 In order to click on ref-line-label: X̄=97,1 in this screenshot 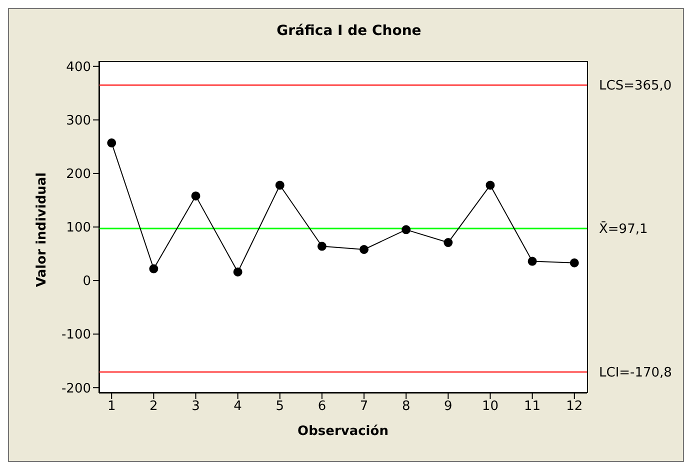, I will do `click(623, 229)`.